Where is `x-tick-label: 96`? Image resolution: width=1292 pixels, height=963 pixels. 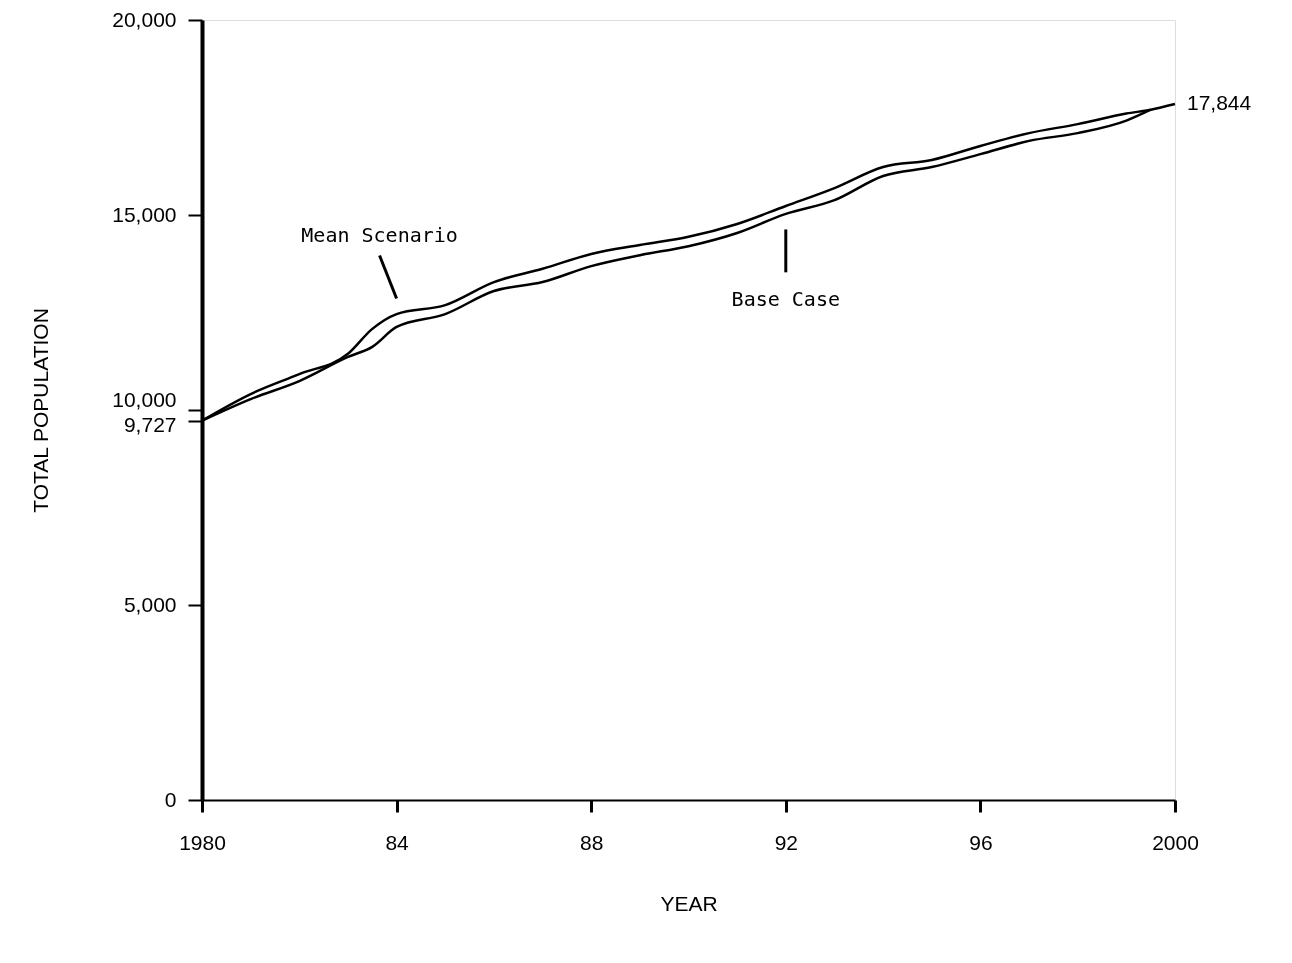
x-tick-label: 96 is located at coordinates (981, 842).